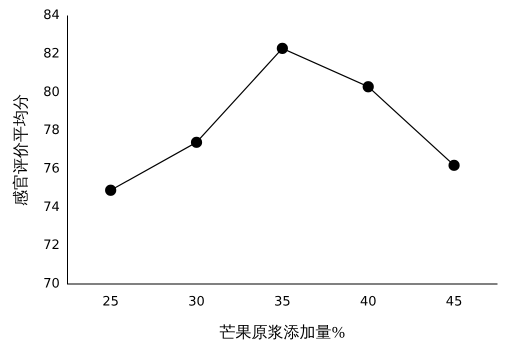 This screenshot has width=511, height=355. Describe the element at coordinates (282, 302) in the screenshot. I see `x-tick-label: 35` at that location.